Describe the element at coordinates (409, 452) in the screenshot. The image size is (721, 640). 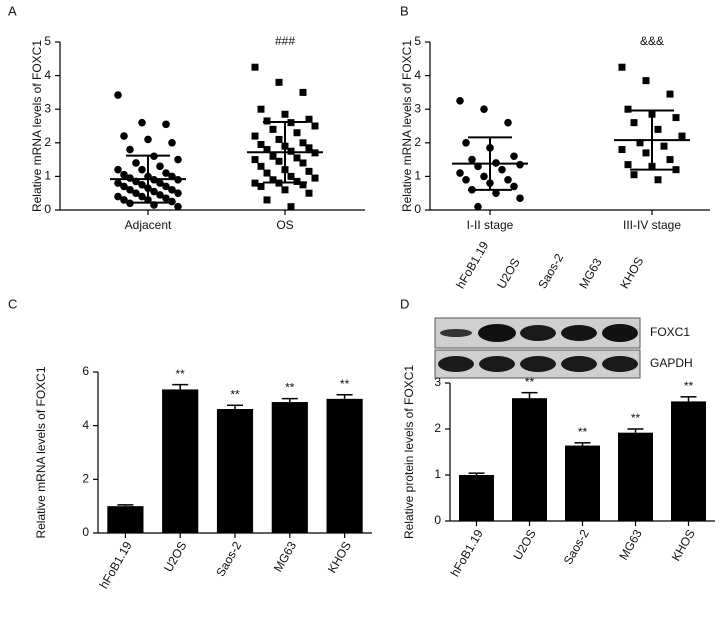
I see `y-axis-label: Relative protein levels of FOXC1` at that location.